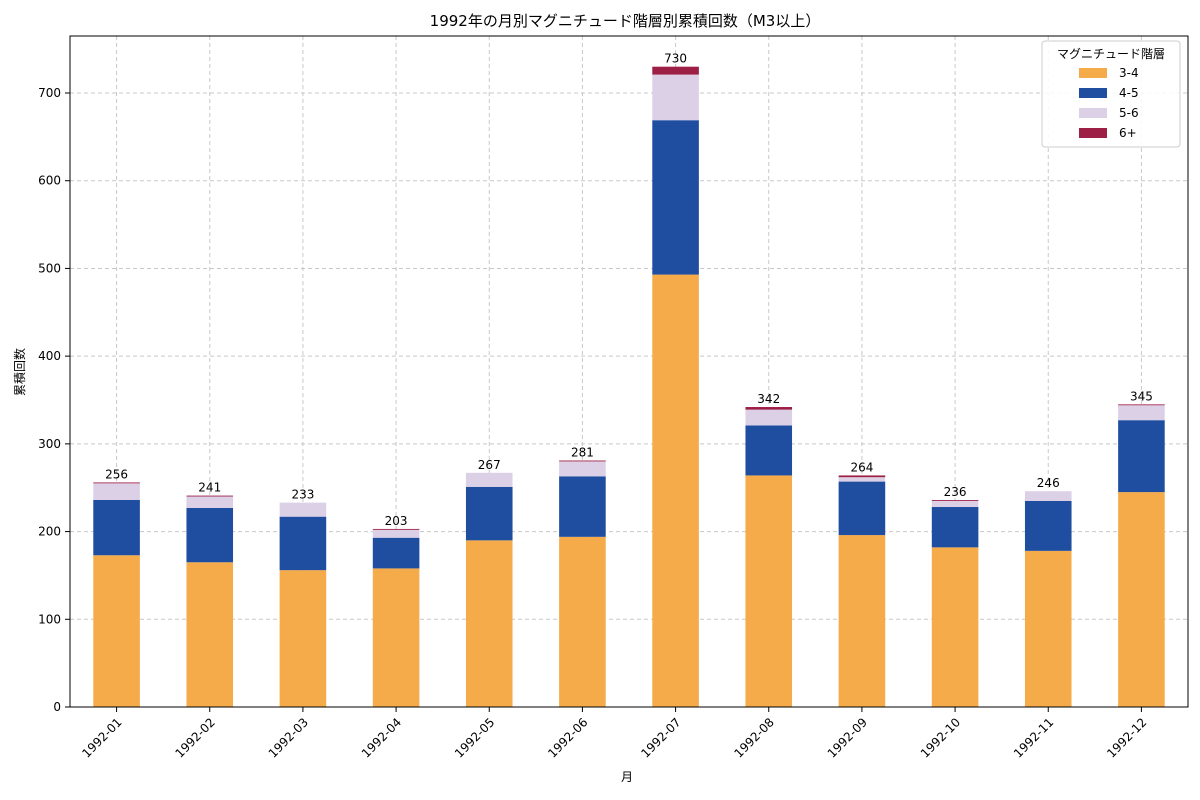  Describe the element at coordinates (1141, 396) in the screenshot. I see `total-label: 345` at that location.